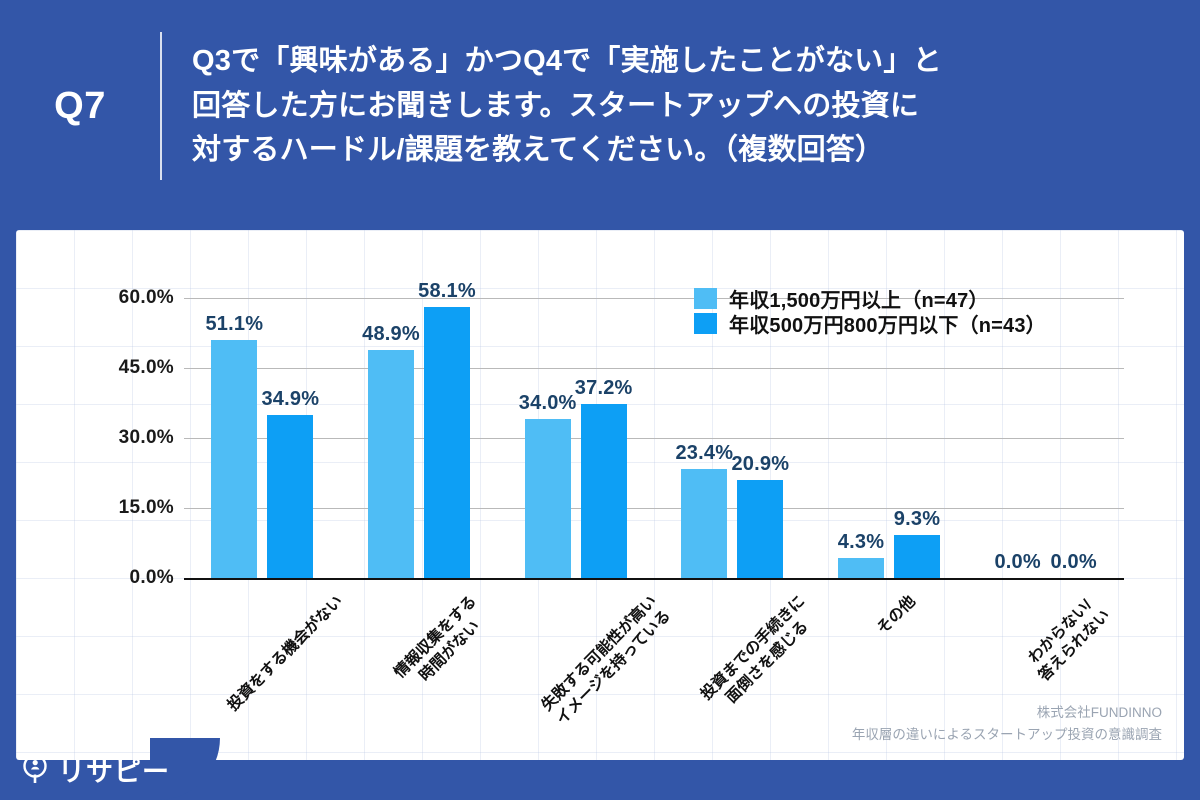 This screenshot has height=800, width=1200. I want to click on bar-value-label: 23.4%, so click(704, 452).